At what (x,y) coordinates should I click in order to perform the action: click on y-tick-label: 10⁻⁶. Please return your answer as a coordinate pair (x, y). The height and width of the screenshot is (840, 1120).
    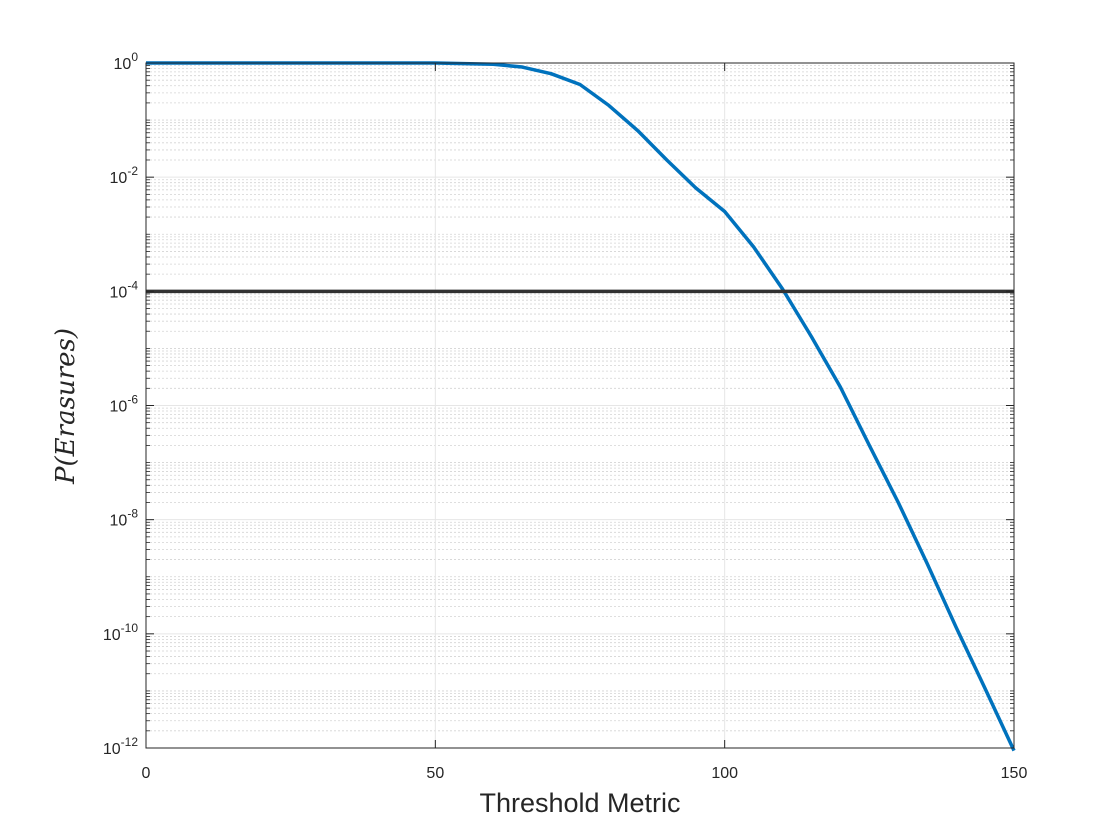
    Looking at the image, I should click on (124, 404).